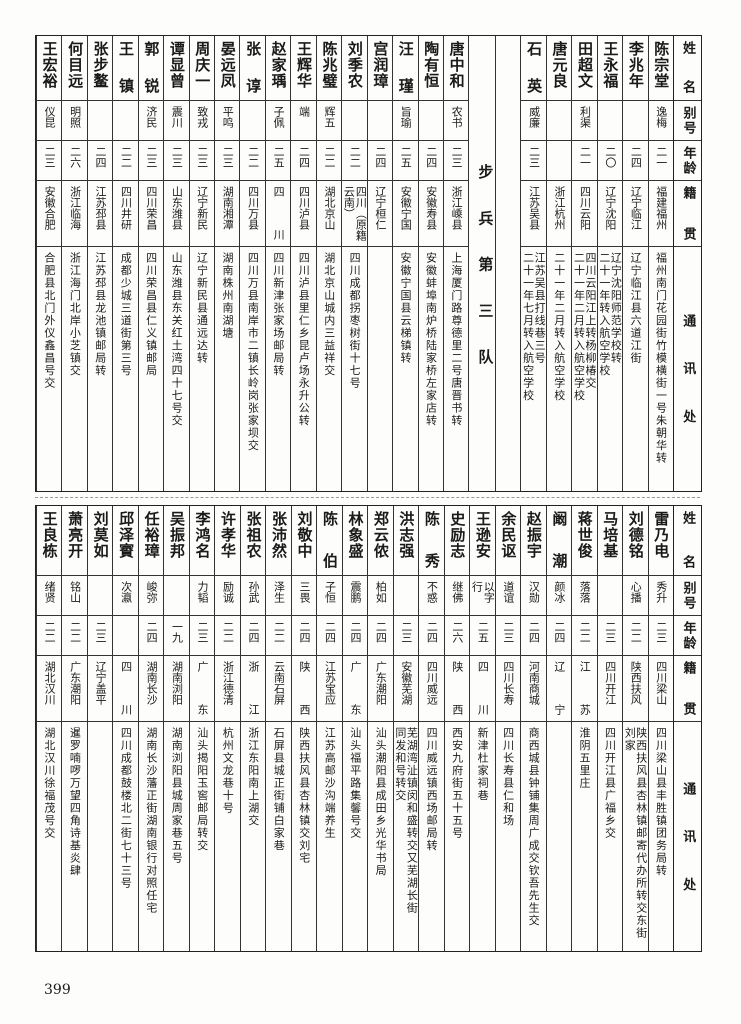 This screenshot has width=741, height=1024. What do you see at coordinates (584, 596) in the screenshot?
I see `cell-alias: 落落` at bounding box center [584, 596].